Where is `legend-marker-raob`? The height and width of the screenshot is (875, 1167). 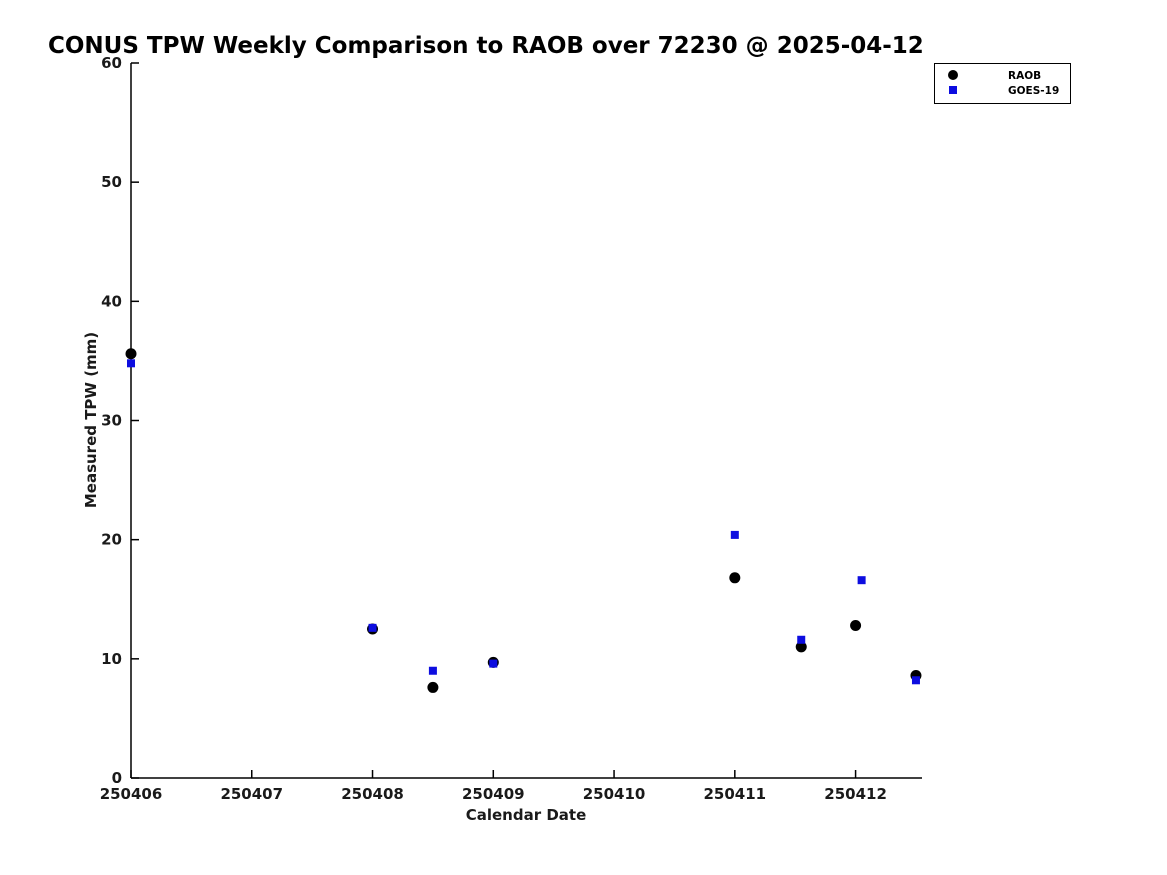 legend-marker-raob is located at coordinates (953, 75).